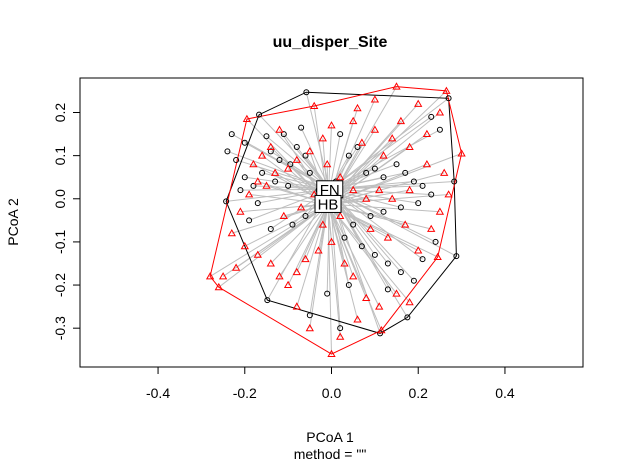 The image size is (624, 465). Describe the element at coordinates (332, 393) in the screenshot. I see `x-tick-label: 0.0` at that location.